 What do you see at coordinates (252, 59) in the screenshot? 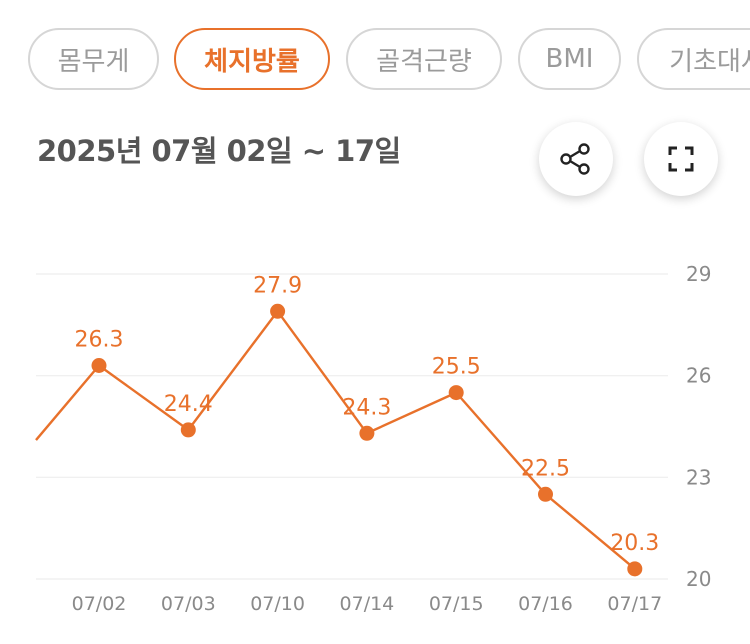
I see `tab-body-fat: 체지방률` at bounding box center [252, 59].